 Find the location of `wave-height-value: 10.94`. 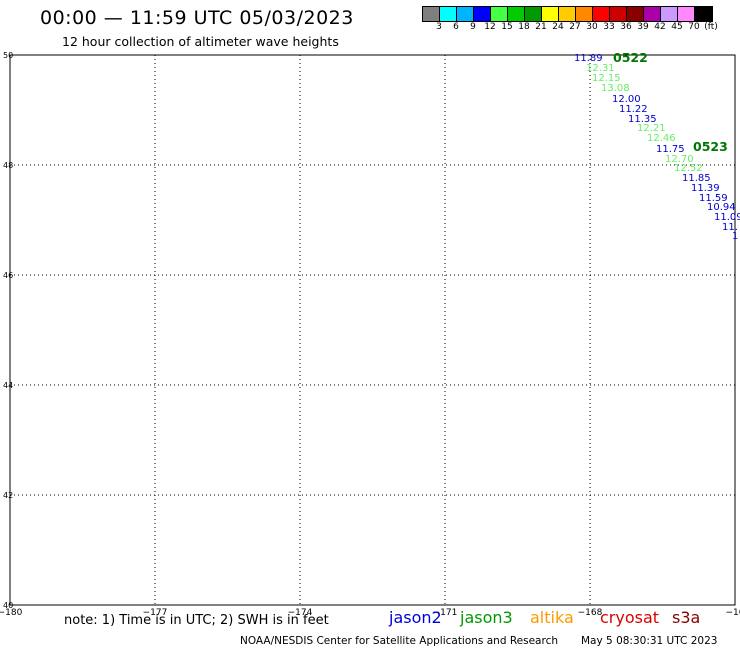

wave-height-value: 10.94 is located at coordinates (721, 207).